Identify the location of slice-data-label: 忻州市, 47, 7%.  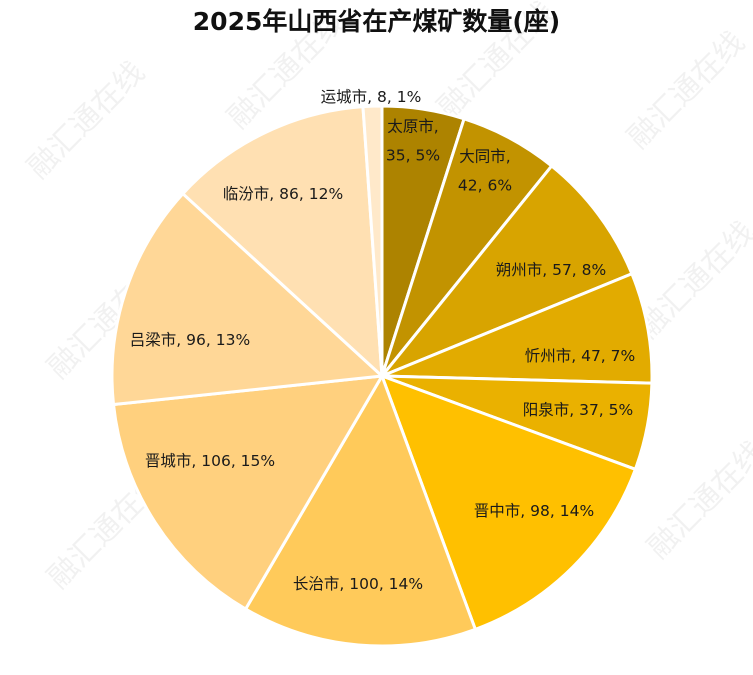
(580, 356).